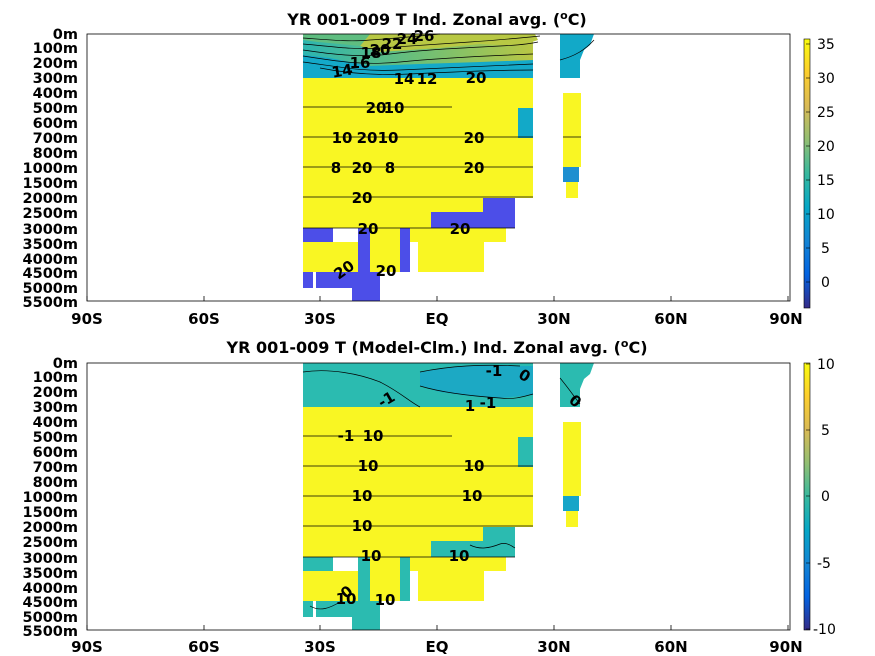 The height and width of the screenshot is (656, 875). Describe the element at coordinates (424, 36) in the screenshot. I see `contour-label: 26` at that location.